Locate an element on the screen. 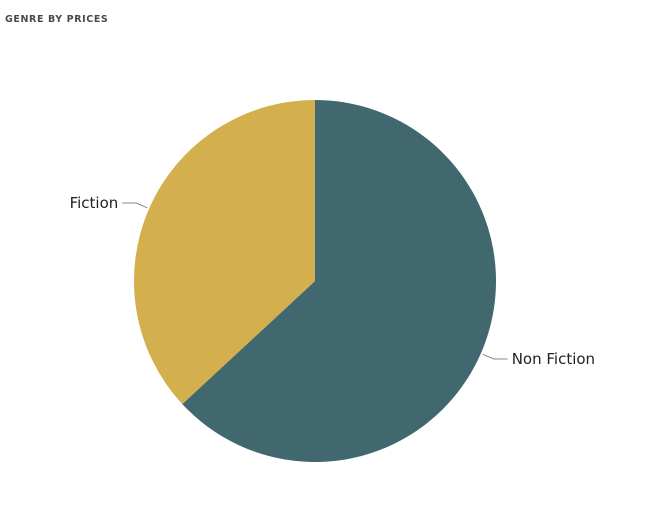 This screenshot has width=668, height=512. leader-line-non-fiction is located at coordinates (495, 356).